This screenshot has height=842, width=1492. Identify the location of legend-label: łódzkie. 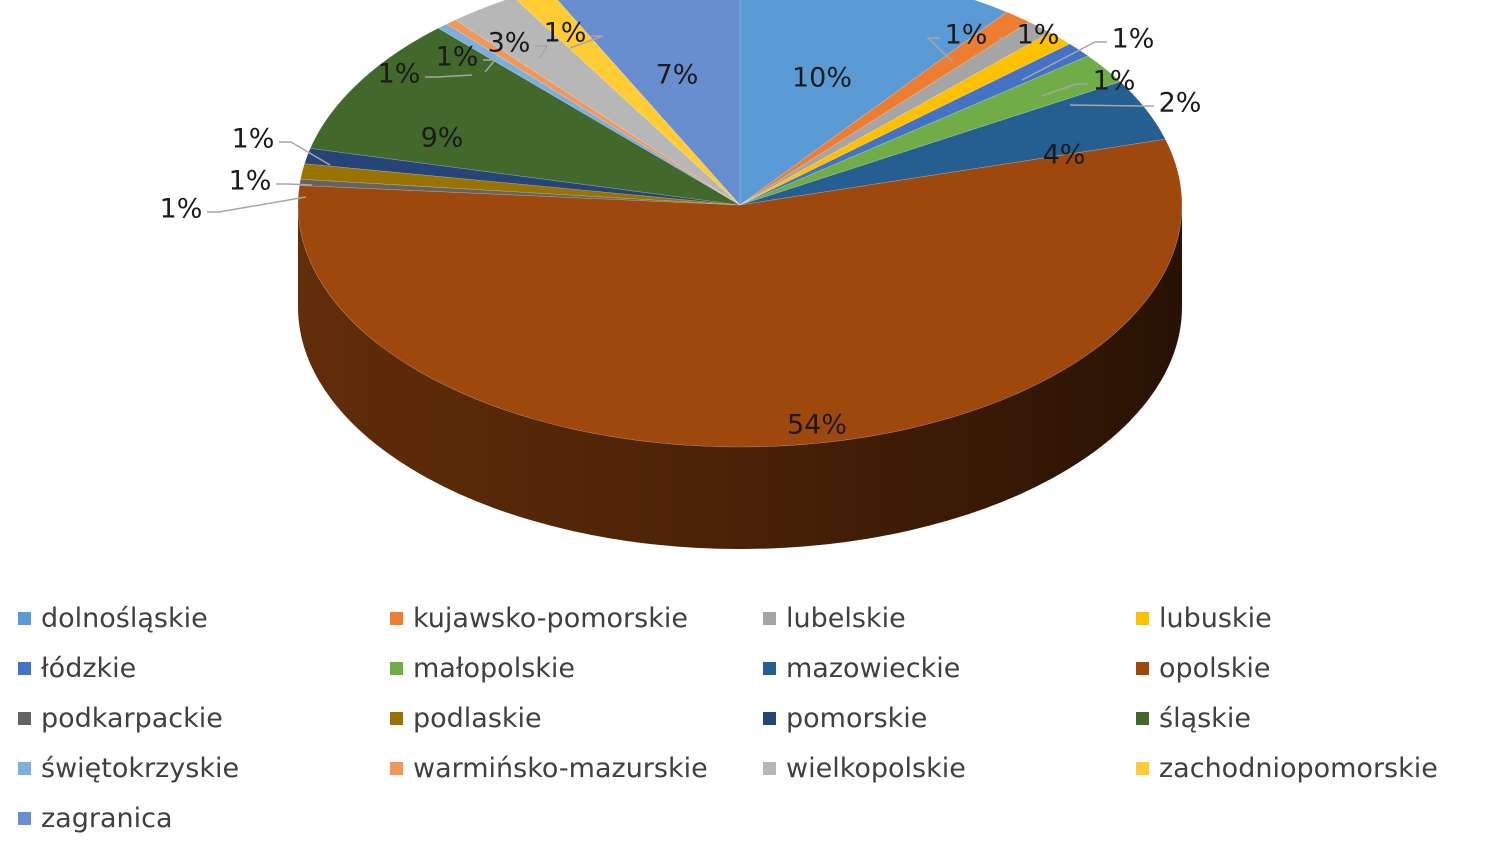
(89, 668).